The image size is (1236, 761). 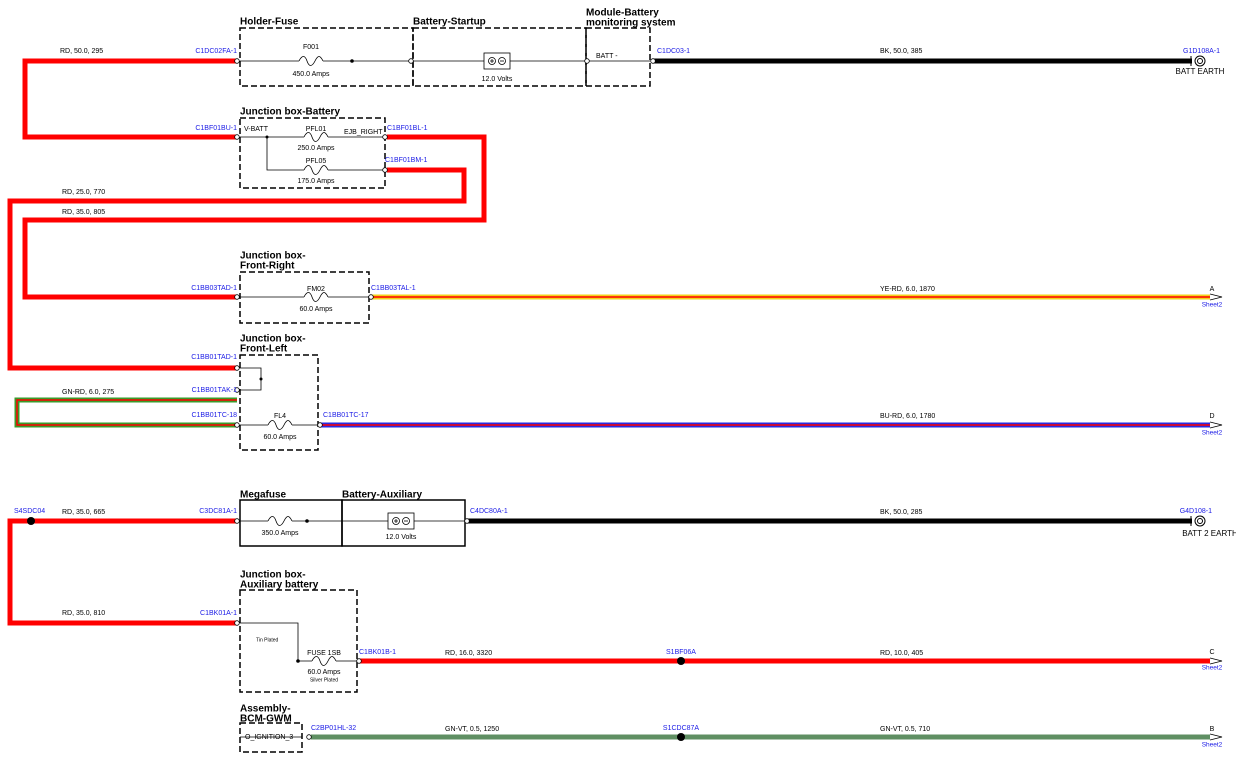 What do you see at coordinates (1212, 289) in the screenshot?
I see `offpage-letter: A` at bounding box center [1212, 289].